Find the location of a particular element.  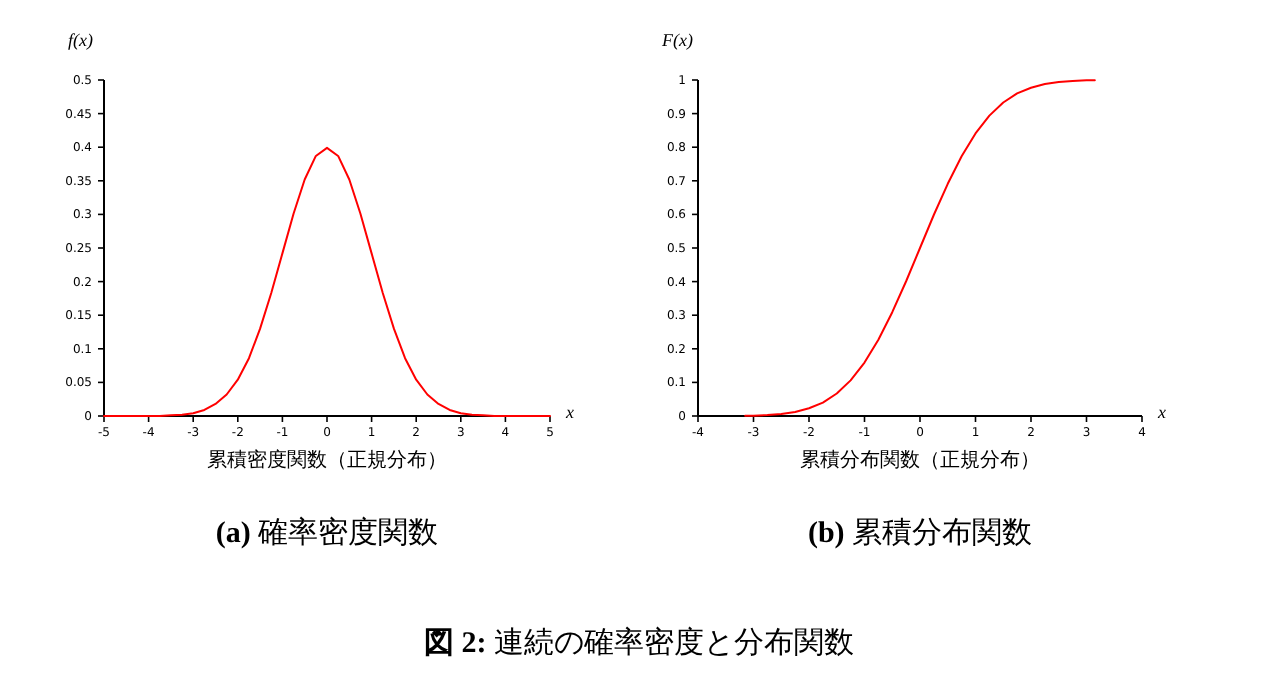

text: 累積密度関数（正規分布） is located at coordinates (327, 460).